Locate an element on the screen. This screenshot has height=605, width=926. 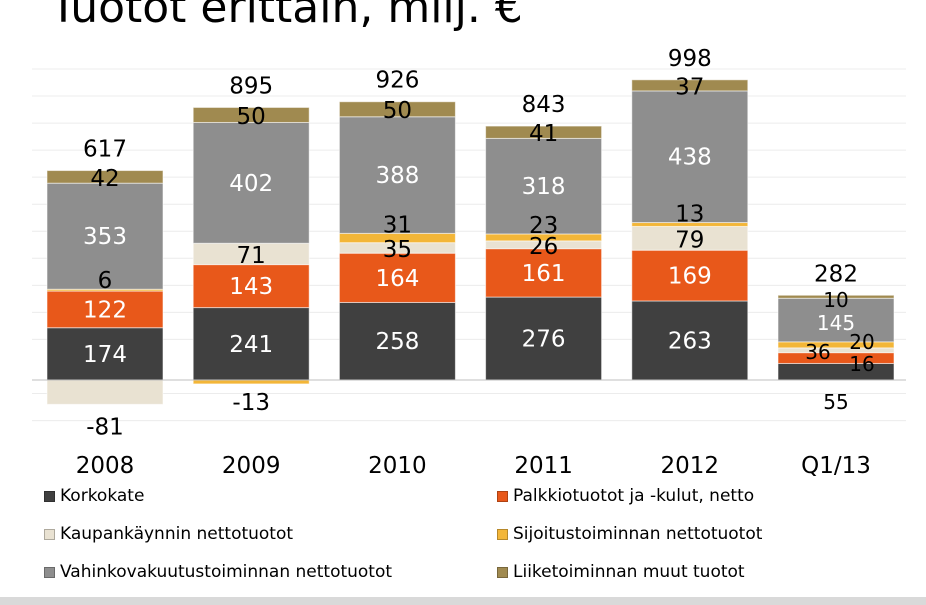
slide-title: Tuotot erittäin, milj. € is located at coordinates (286, 16).